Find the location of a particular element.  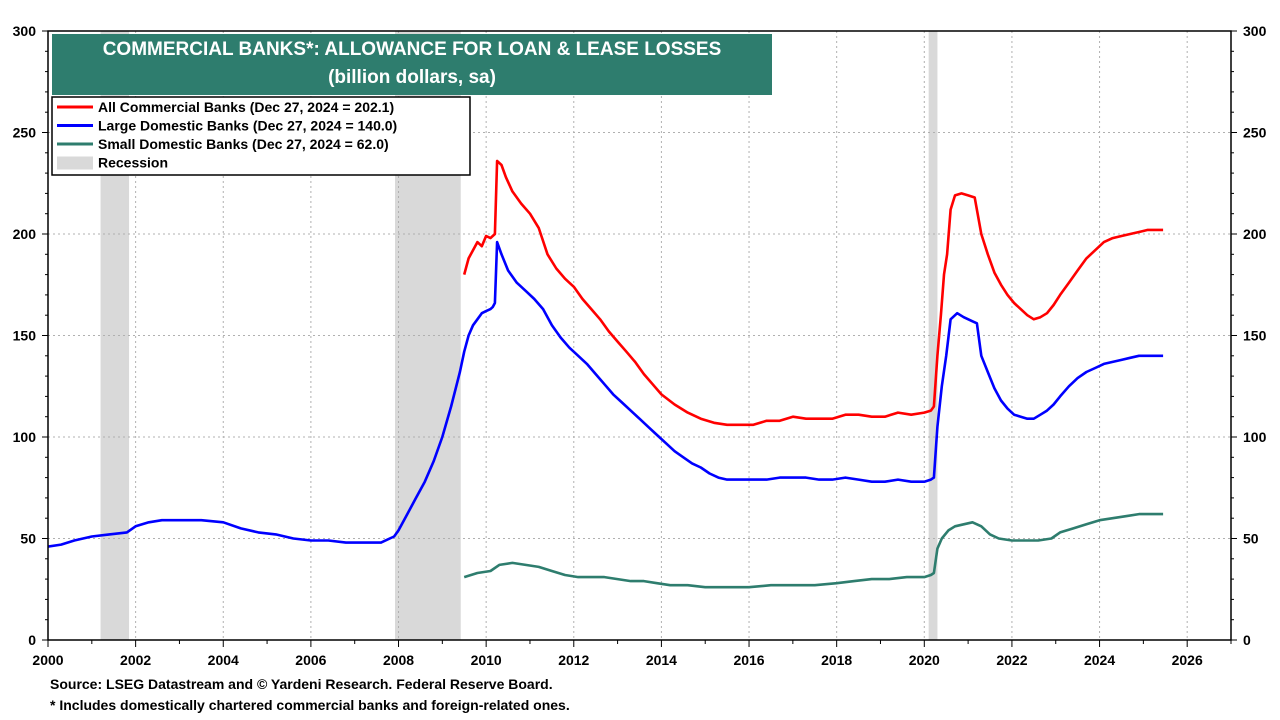

y-tick-label-right: 0 is located at coordinates (1247, 640).